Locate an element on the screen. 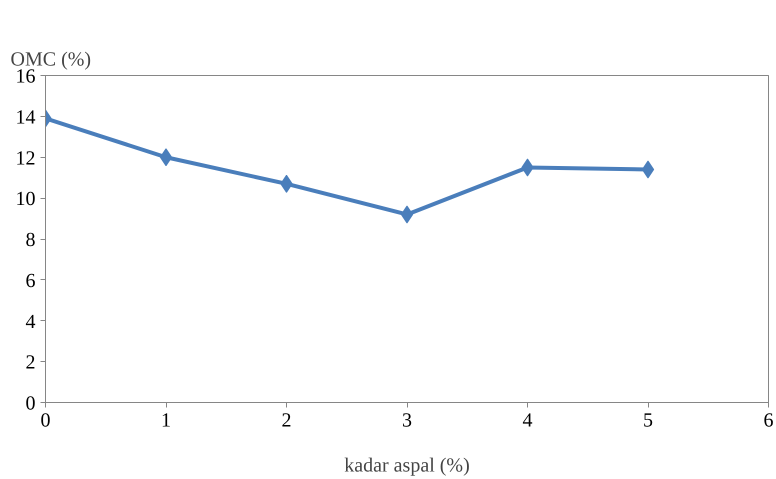 The height and width of the screenshot is (479, 776). y-tick-label: 10 is located at coordinates (26, 199).